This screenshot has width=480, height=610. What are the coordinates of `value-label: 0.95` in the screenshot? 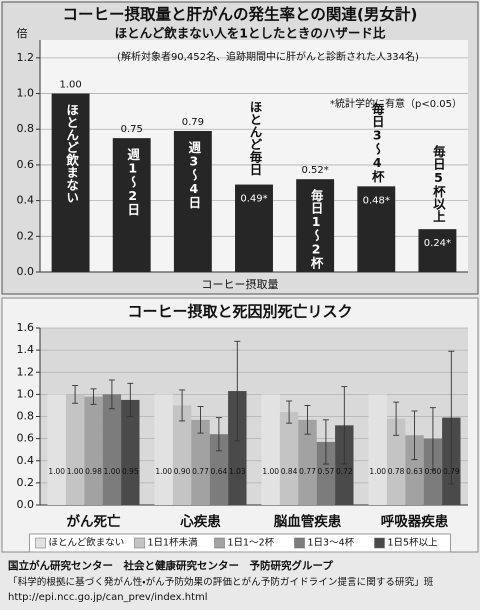 It's located at (130, 471).